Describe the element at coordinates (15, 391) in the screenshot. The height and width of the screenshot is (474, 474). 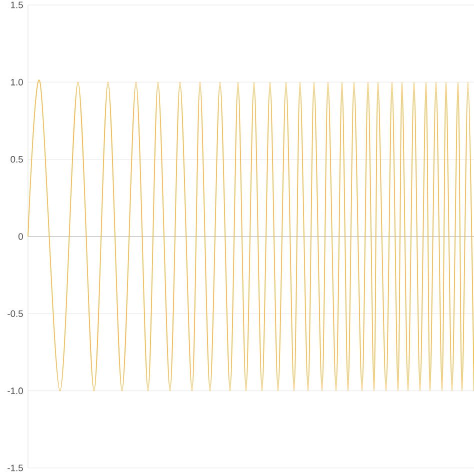
I see `y-tick-label: -1.0` at that location.